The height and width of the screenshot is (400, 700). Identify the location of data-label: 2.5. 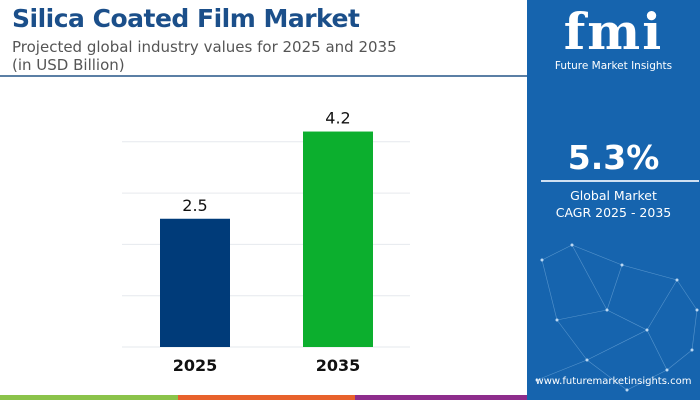
(194, 205).